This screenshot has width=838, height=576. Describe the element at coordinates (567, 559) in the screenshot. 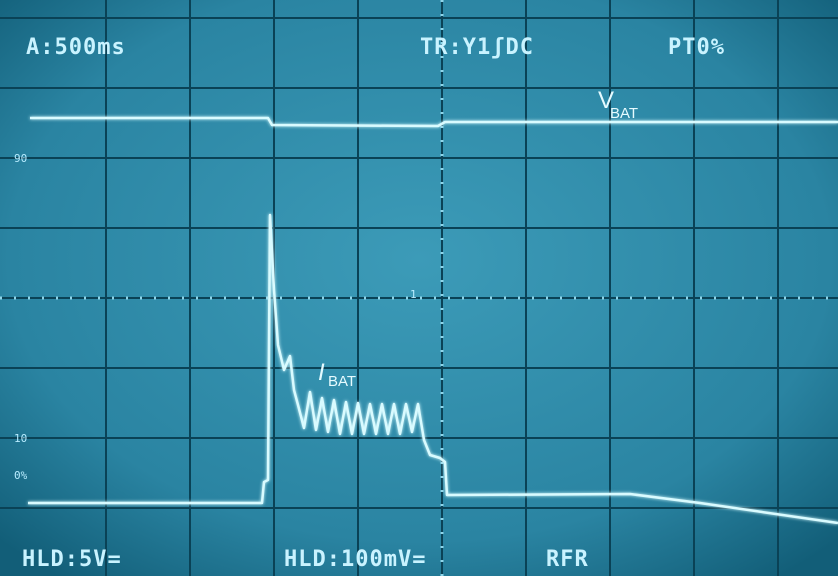

I see `mode: RFR` at that location.